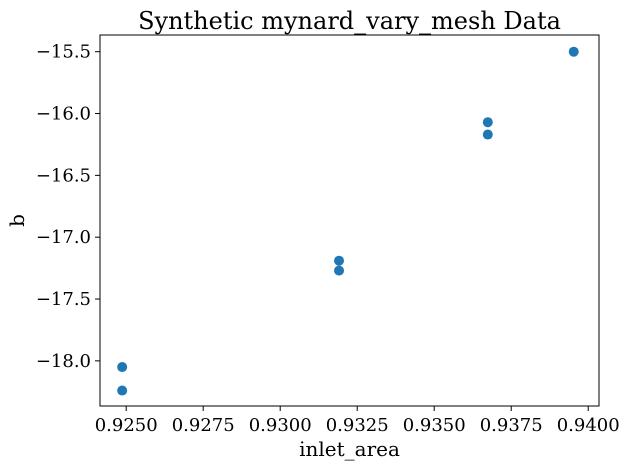 The image size is (628, 471). What do you see at coordinates (434, 425) in the screenshot?
I see `x-tick-label: 0.9350` at bounding box center [434, 425].